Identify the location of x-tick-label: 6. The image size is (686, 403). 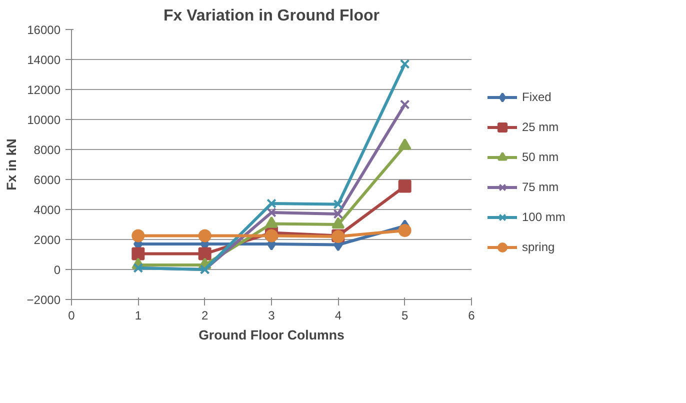
(472, 315).